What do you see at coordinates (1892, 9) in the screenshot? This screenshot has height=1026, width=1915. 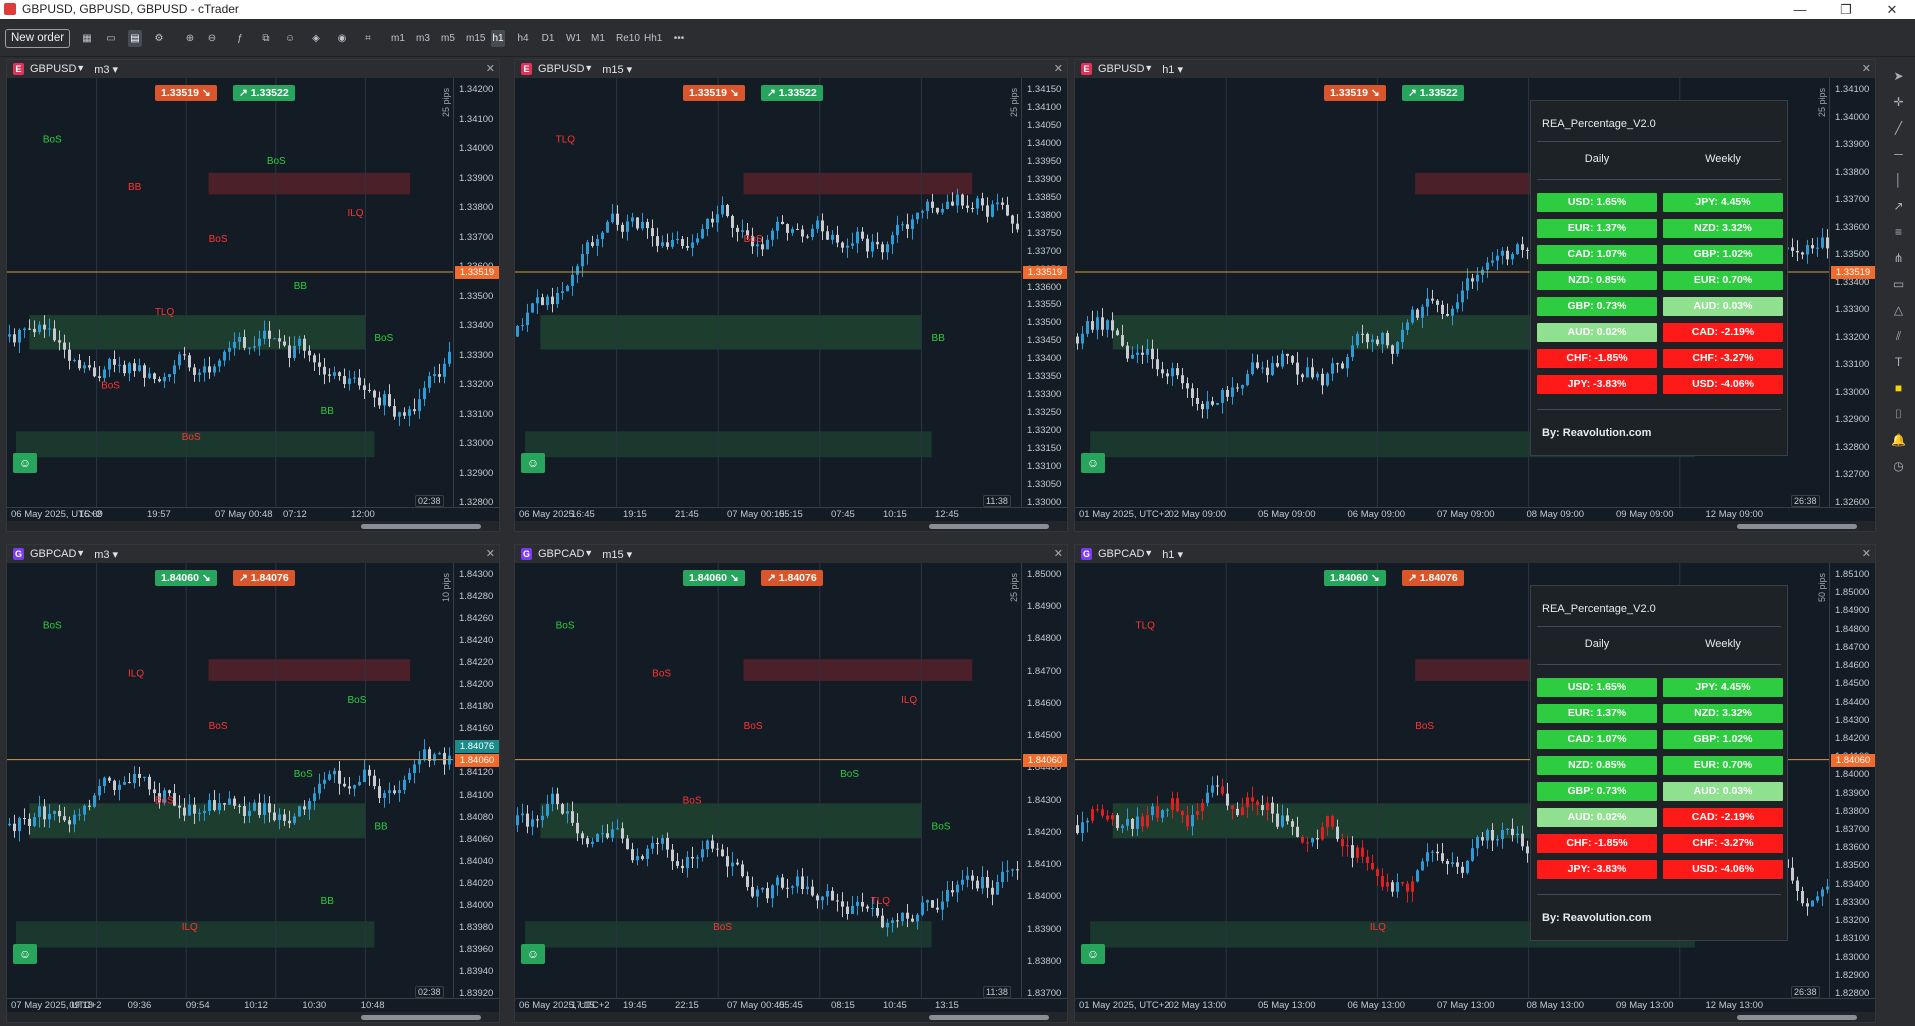 I see `close-button: ✕` at bounding box center [1892, 9].